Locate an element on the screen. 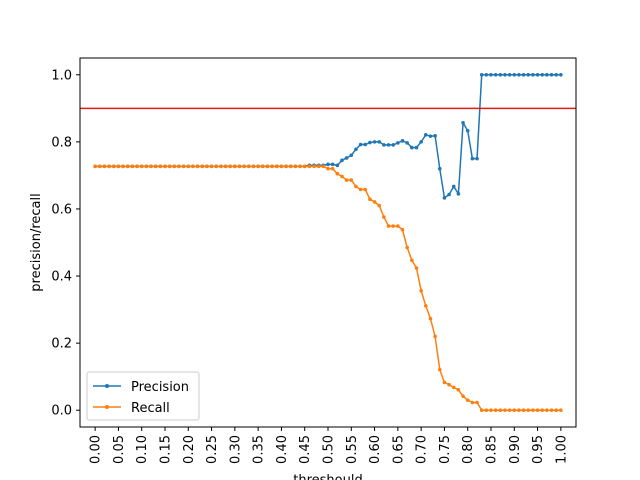  legend-marker-recall is located at coordinates (107, 407).